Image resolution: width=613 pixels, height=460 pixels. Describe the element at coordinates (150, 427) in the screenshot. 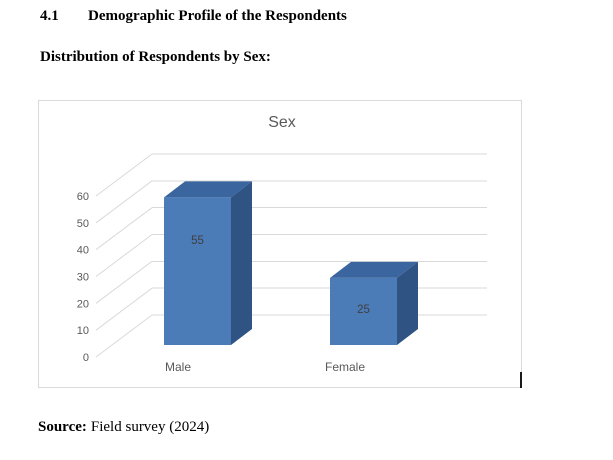

I see `source-text: Field survey (2024)` at that location.